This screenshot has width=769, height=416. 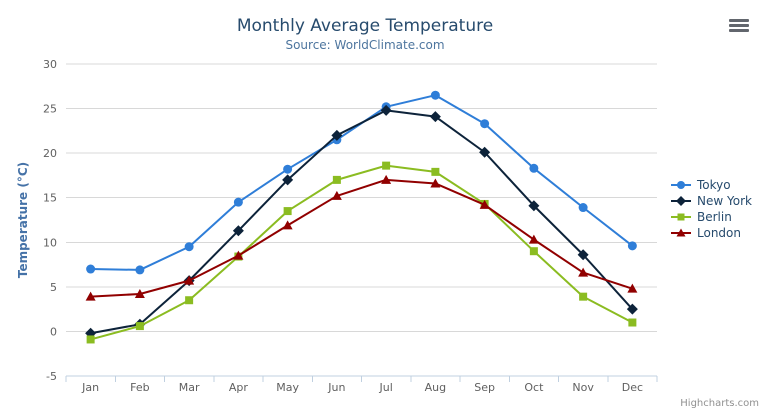 I want to click on legend-item-london: London, so click(x=711, y=233).